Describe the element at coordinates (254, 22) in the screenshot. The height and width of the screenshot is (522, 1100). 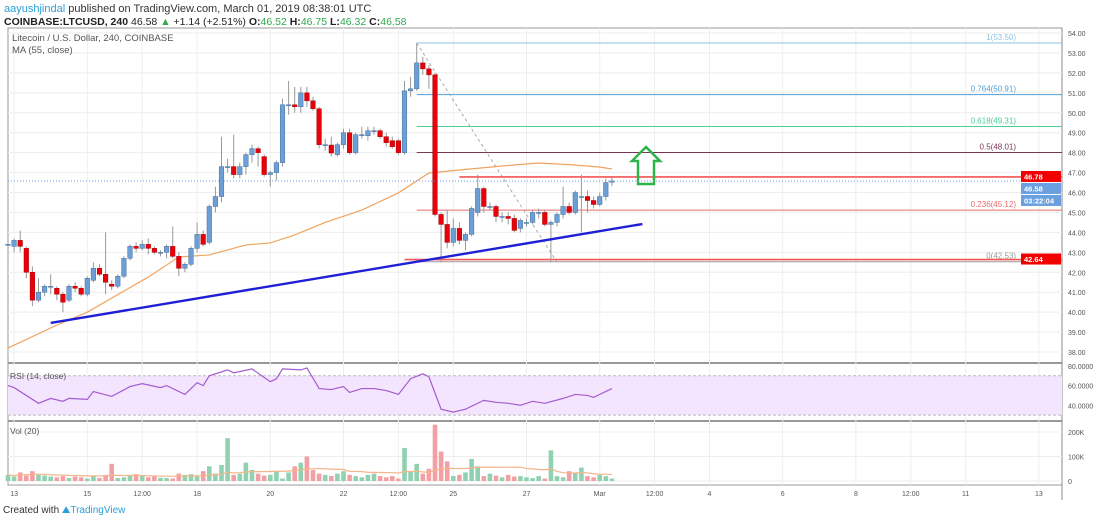
I see `open-label: O:` at that location.